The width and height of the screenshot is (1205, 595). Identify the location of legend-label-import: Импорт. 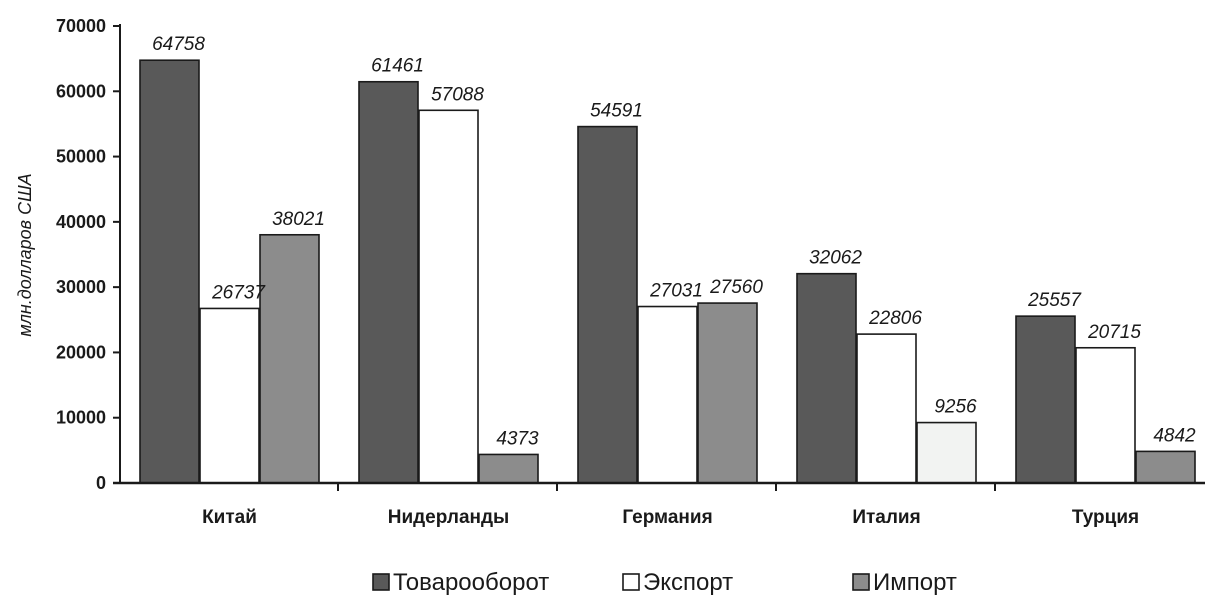
(915, 582).